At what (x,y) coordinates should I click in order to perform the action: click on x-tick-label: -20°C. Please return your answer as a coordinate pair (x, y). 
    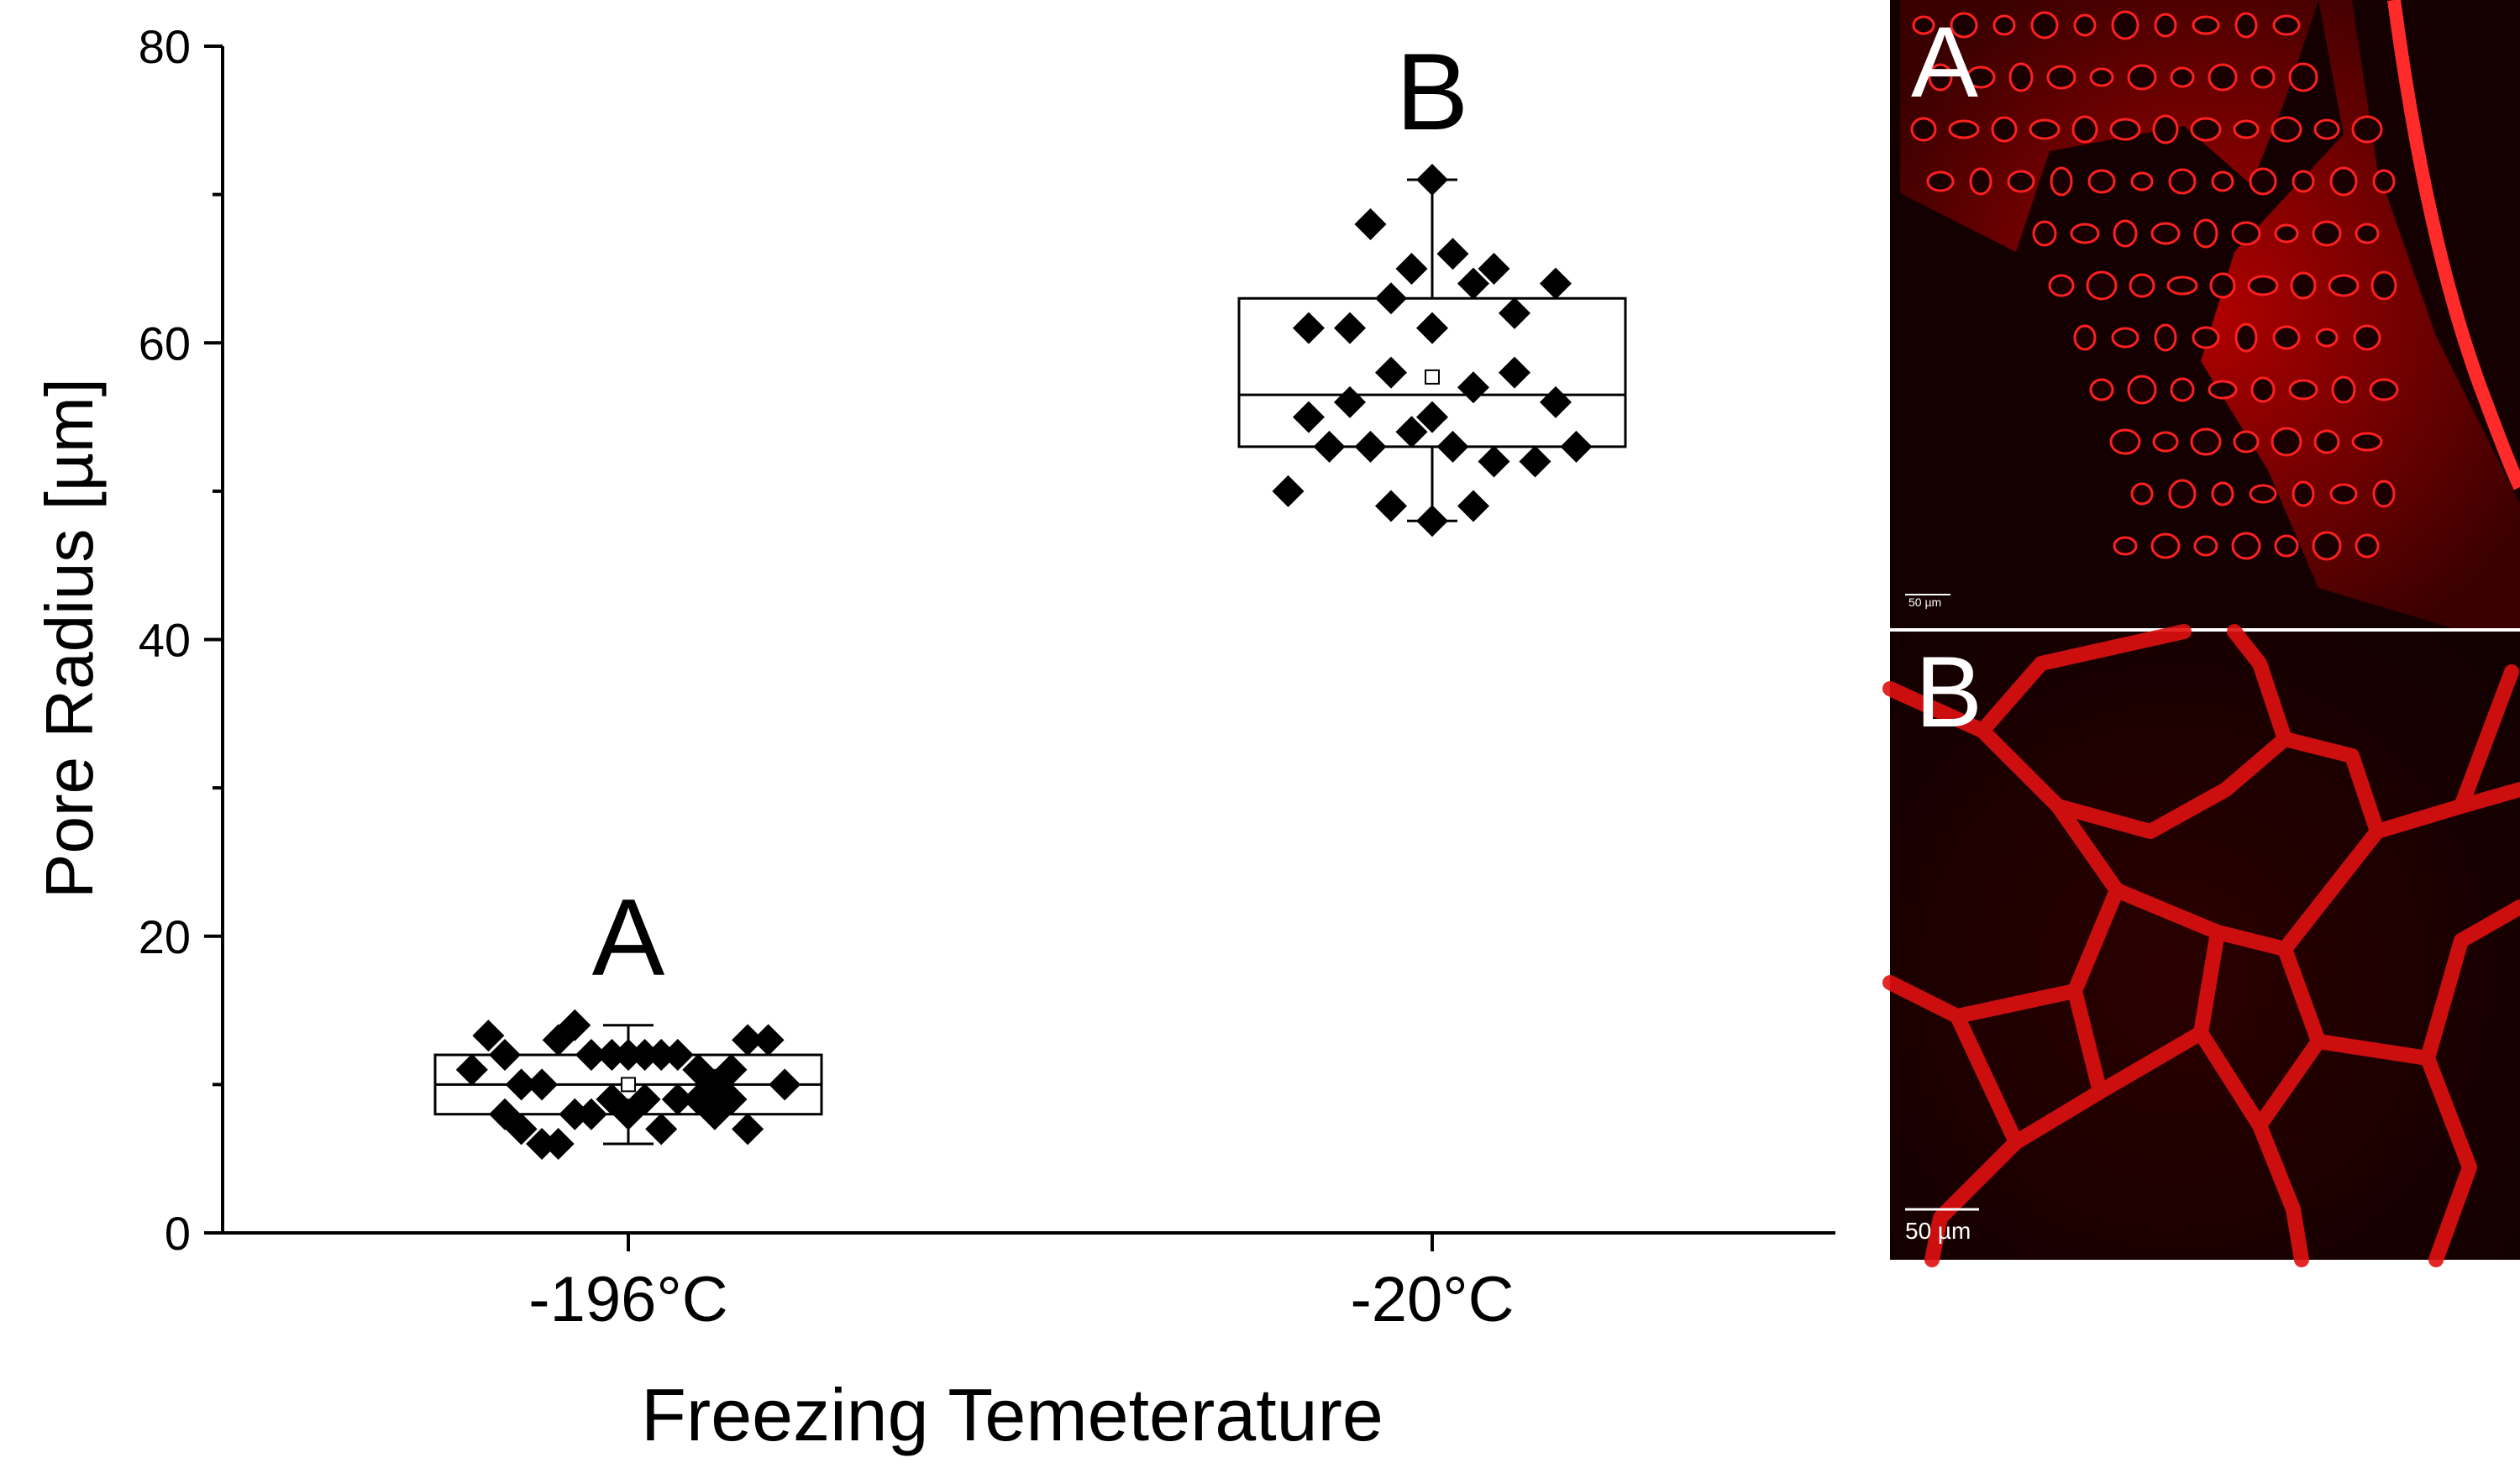
    Looking at the image, I should click on (1432, 1299).